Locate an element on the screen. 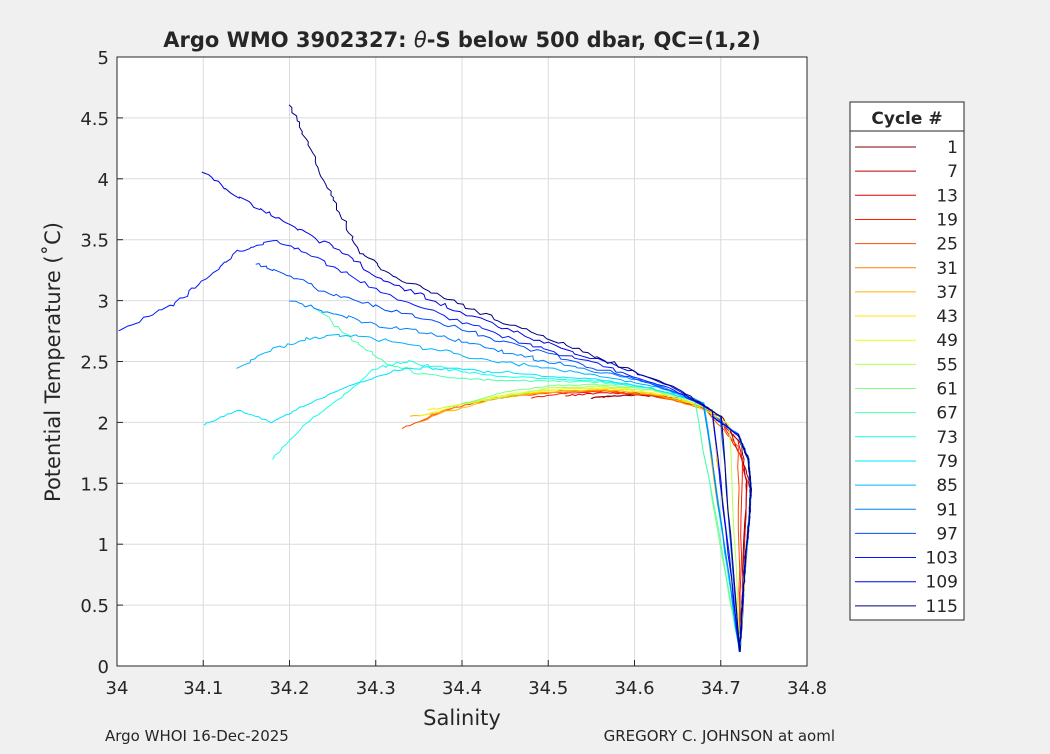 The height and width of the screenshot is (754, 1050). y-tick-label: 4.5 is located at coordinates (94, 119).